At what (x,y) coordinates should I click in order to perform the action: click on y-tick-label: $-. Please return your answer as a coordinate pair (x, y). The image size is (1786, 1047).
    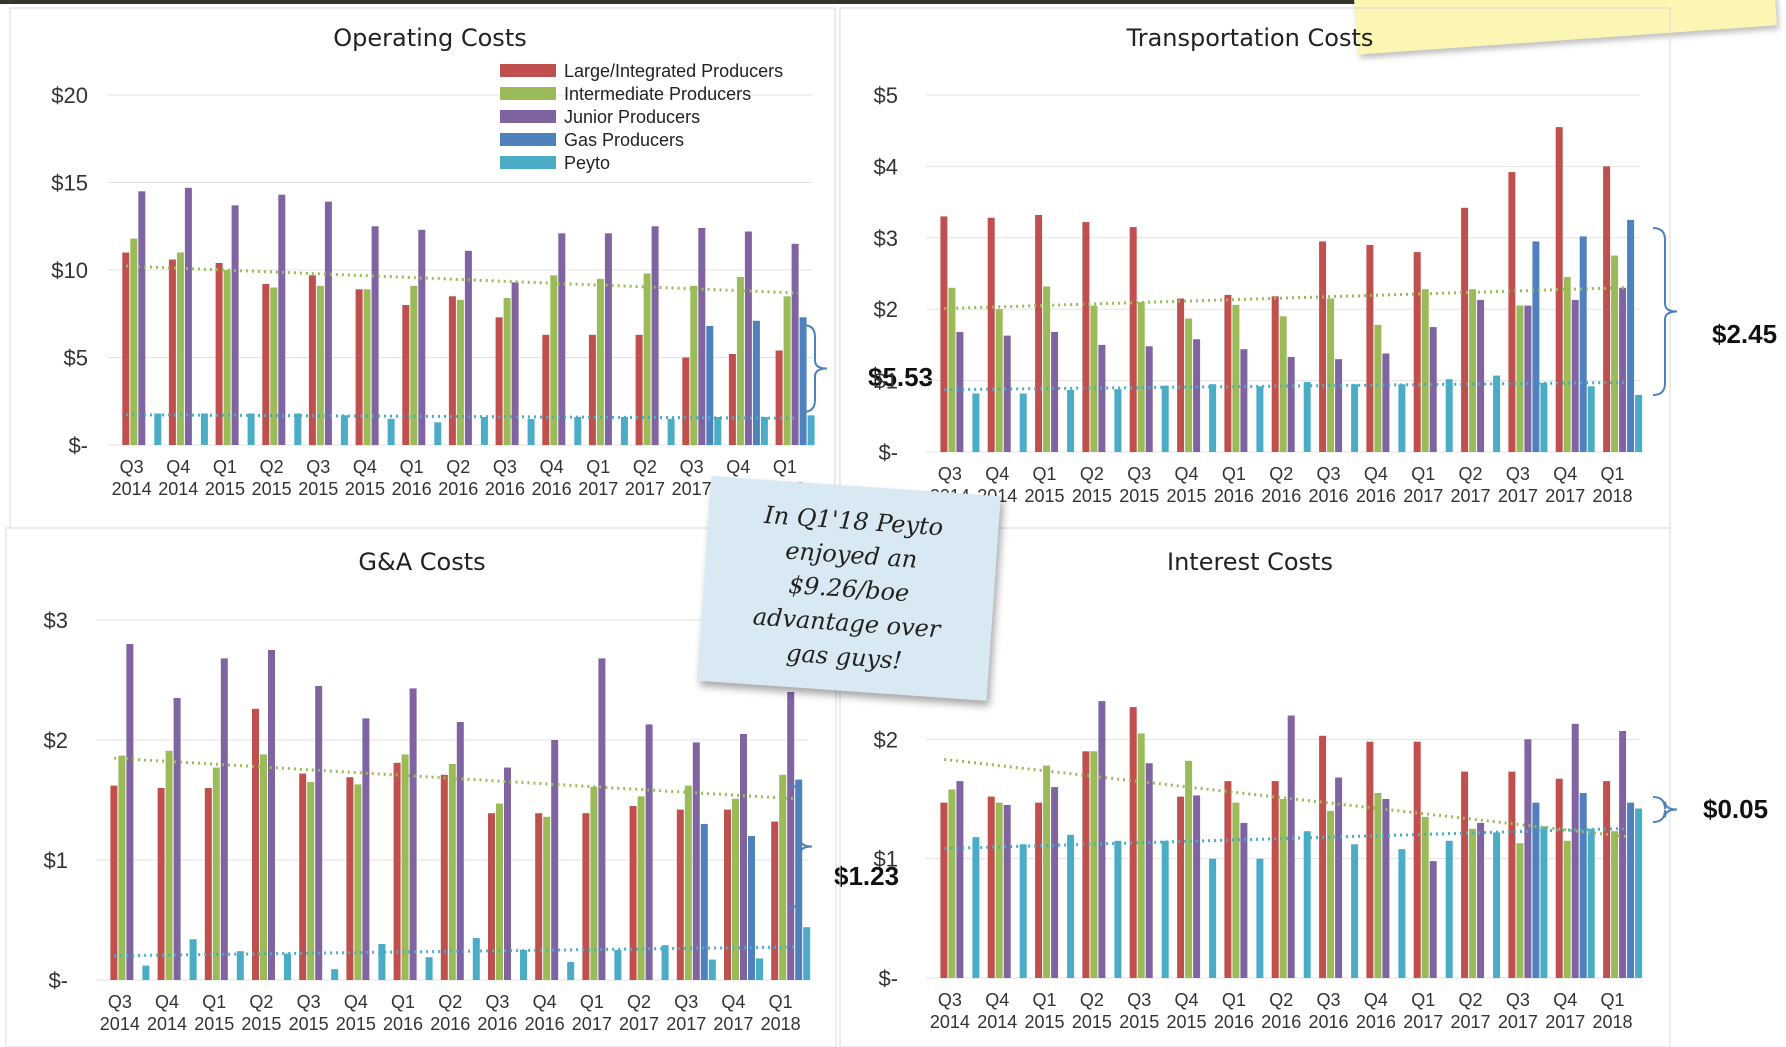
    Looking at the image, I should click on (888, 452).